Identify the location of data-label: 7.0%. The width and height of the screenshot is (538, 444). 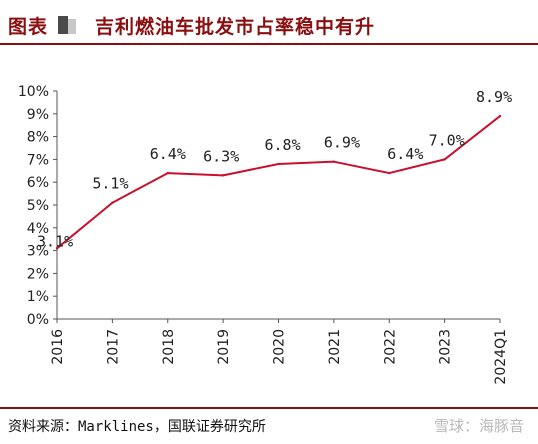
(447, 140).